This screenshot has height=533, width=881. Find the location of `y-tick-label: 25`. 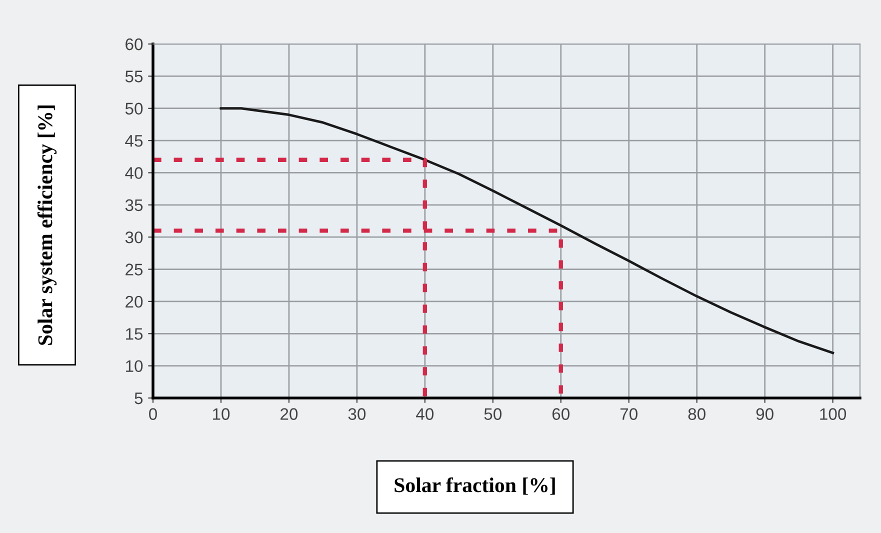

y-tick-label: 25 is located at coordinates (134, 270).